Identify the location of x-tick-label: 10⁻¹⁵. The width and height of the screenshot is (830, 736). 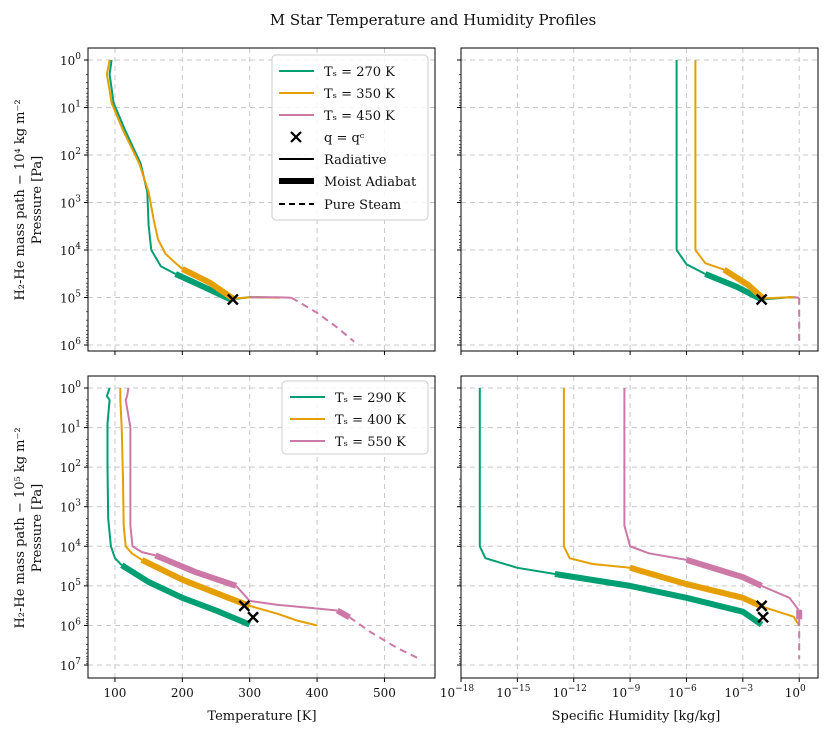
(513, 692).